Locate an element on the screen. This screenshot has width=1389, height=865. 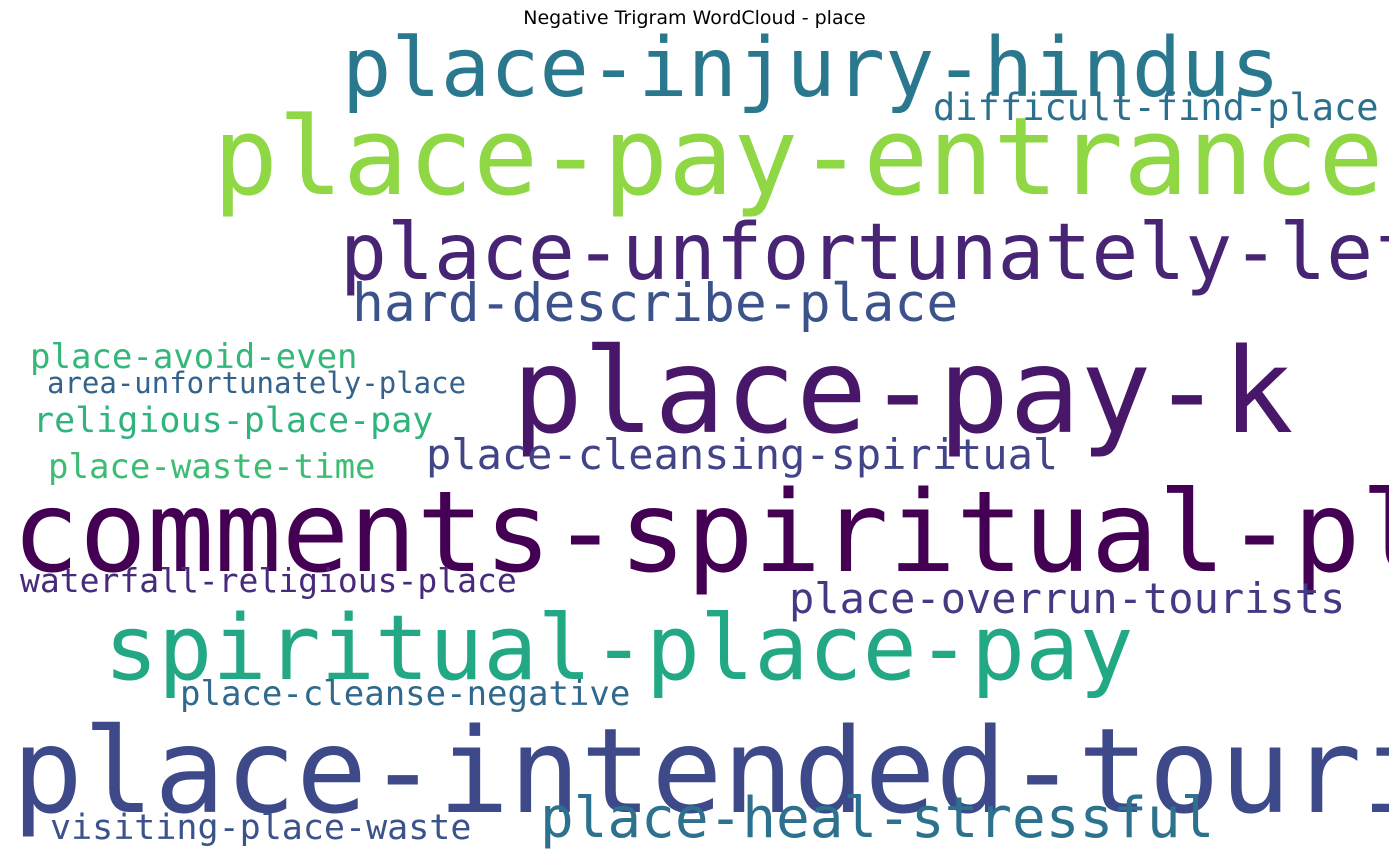
word-cloud-term: place-cleanse-negative is located at coordinates (405, 694).